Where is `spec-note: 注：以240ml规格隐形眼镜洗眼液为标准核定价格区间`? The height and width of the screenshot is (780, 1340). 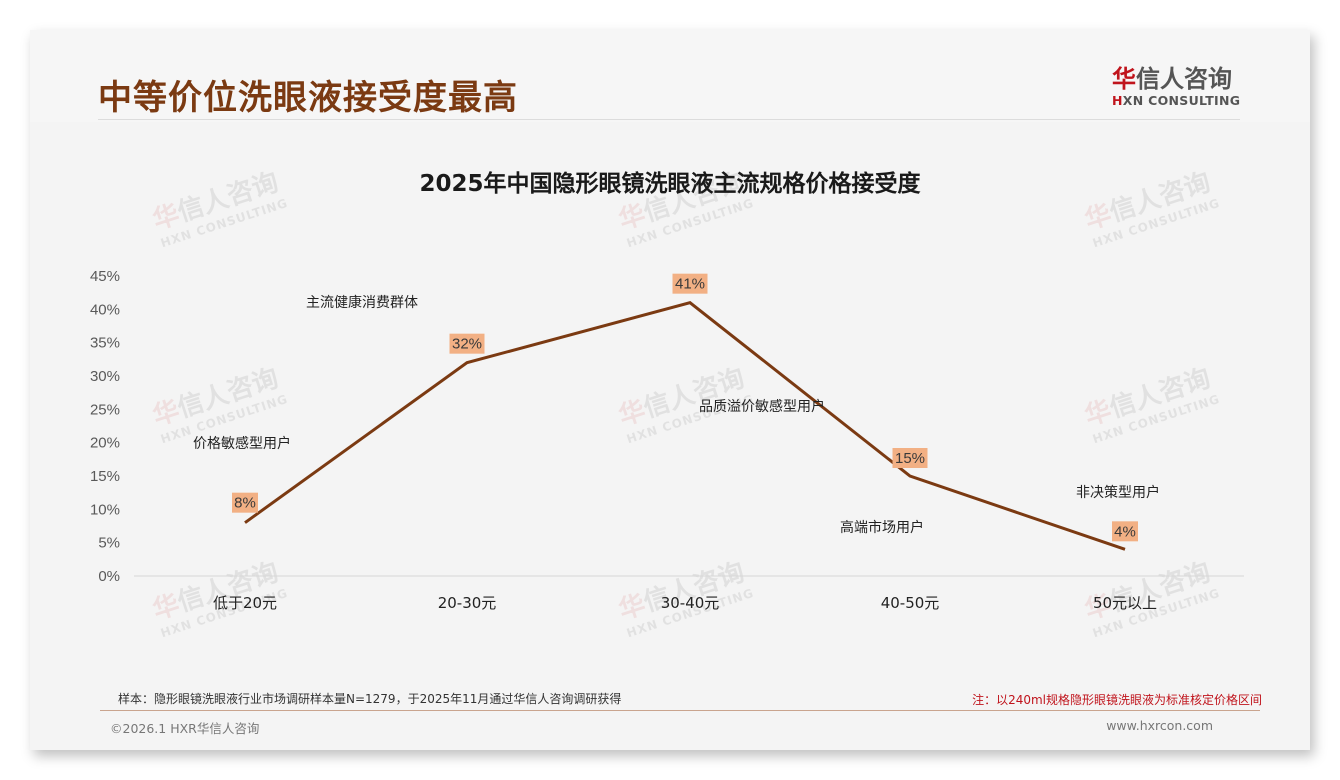 spec-note: 注：以240ml规格隐形眼镜洗眼液为标准核定价格区间 is located at coordinates (1117, 700).